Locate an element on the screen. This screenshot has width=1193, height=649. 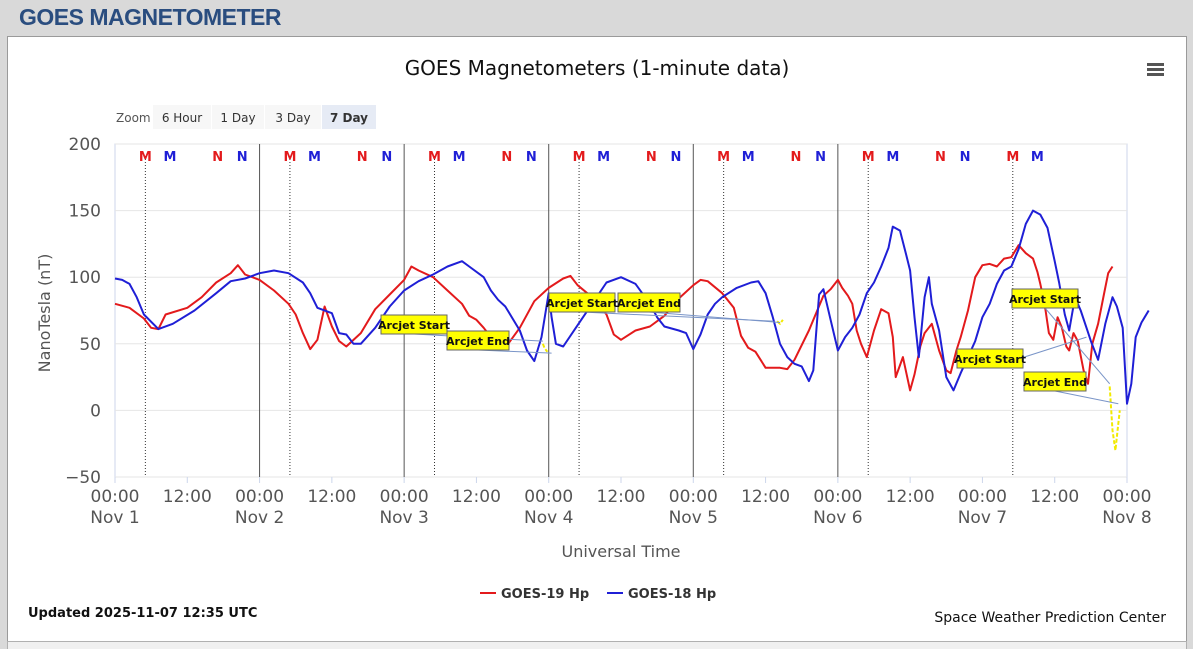
zoom-button-label: 3 Day is located at coordinates (292, 118).